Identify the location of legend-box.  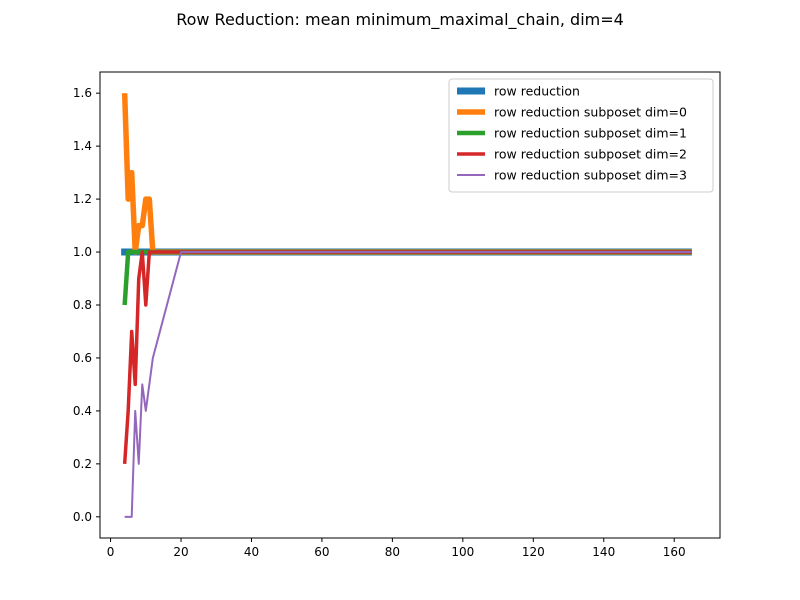
(581, 135).